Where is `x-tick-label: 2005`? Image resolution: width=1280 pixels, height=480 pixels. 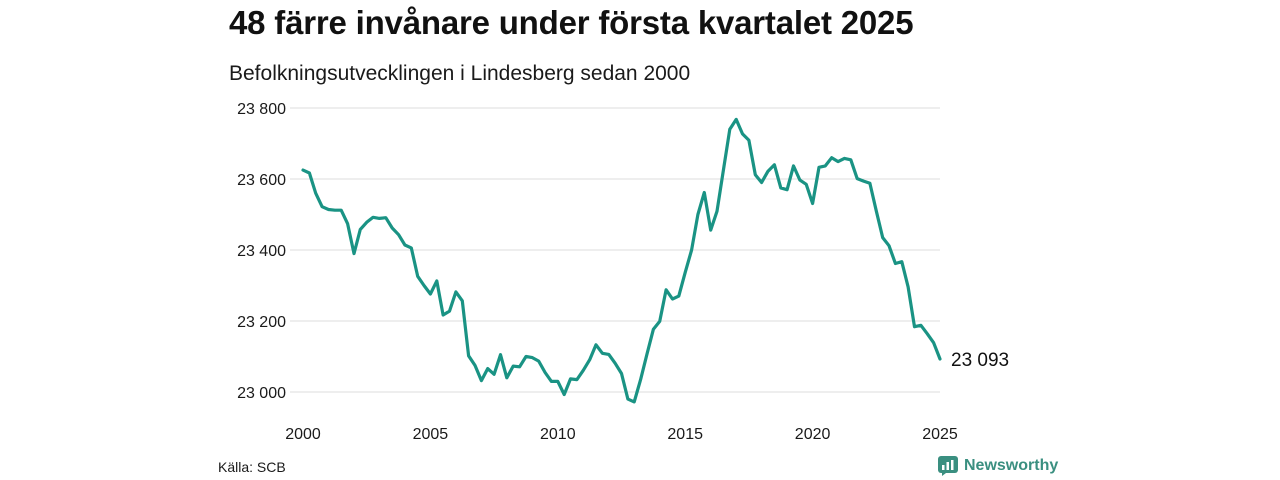
x-tick-label: 2005 is located at coordinates (431, 434).